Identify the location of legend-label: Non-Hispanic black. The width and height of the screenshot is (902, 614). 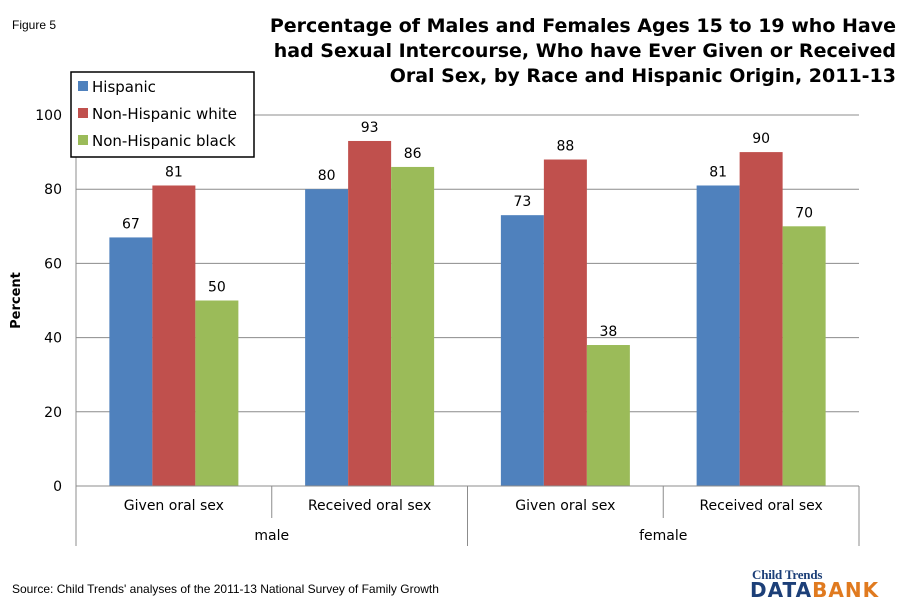
(164, 141).